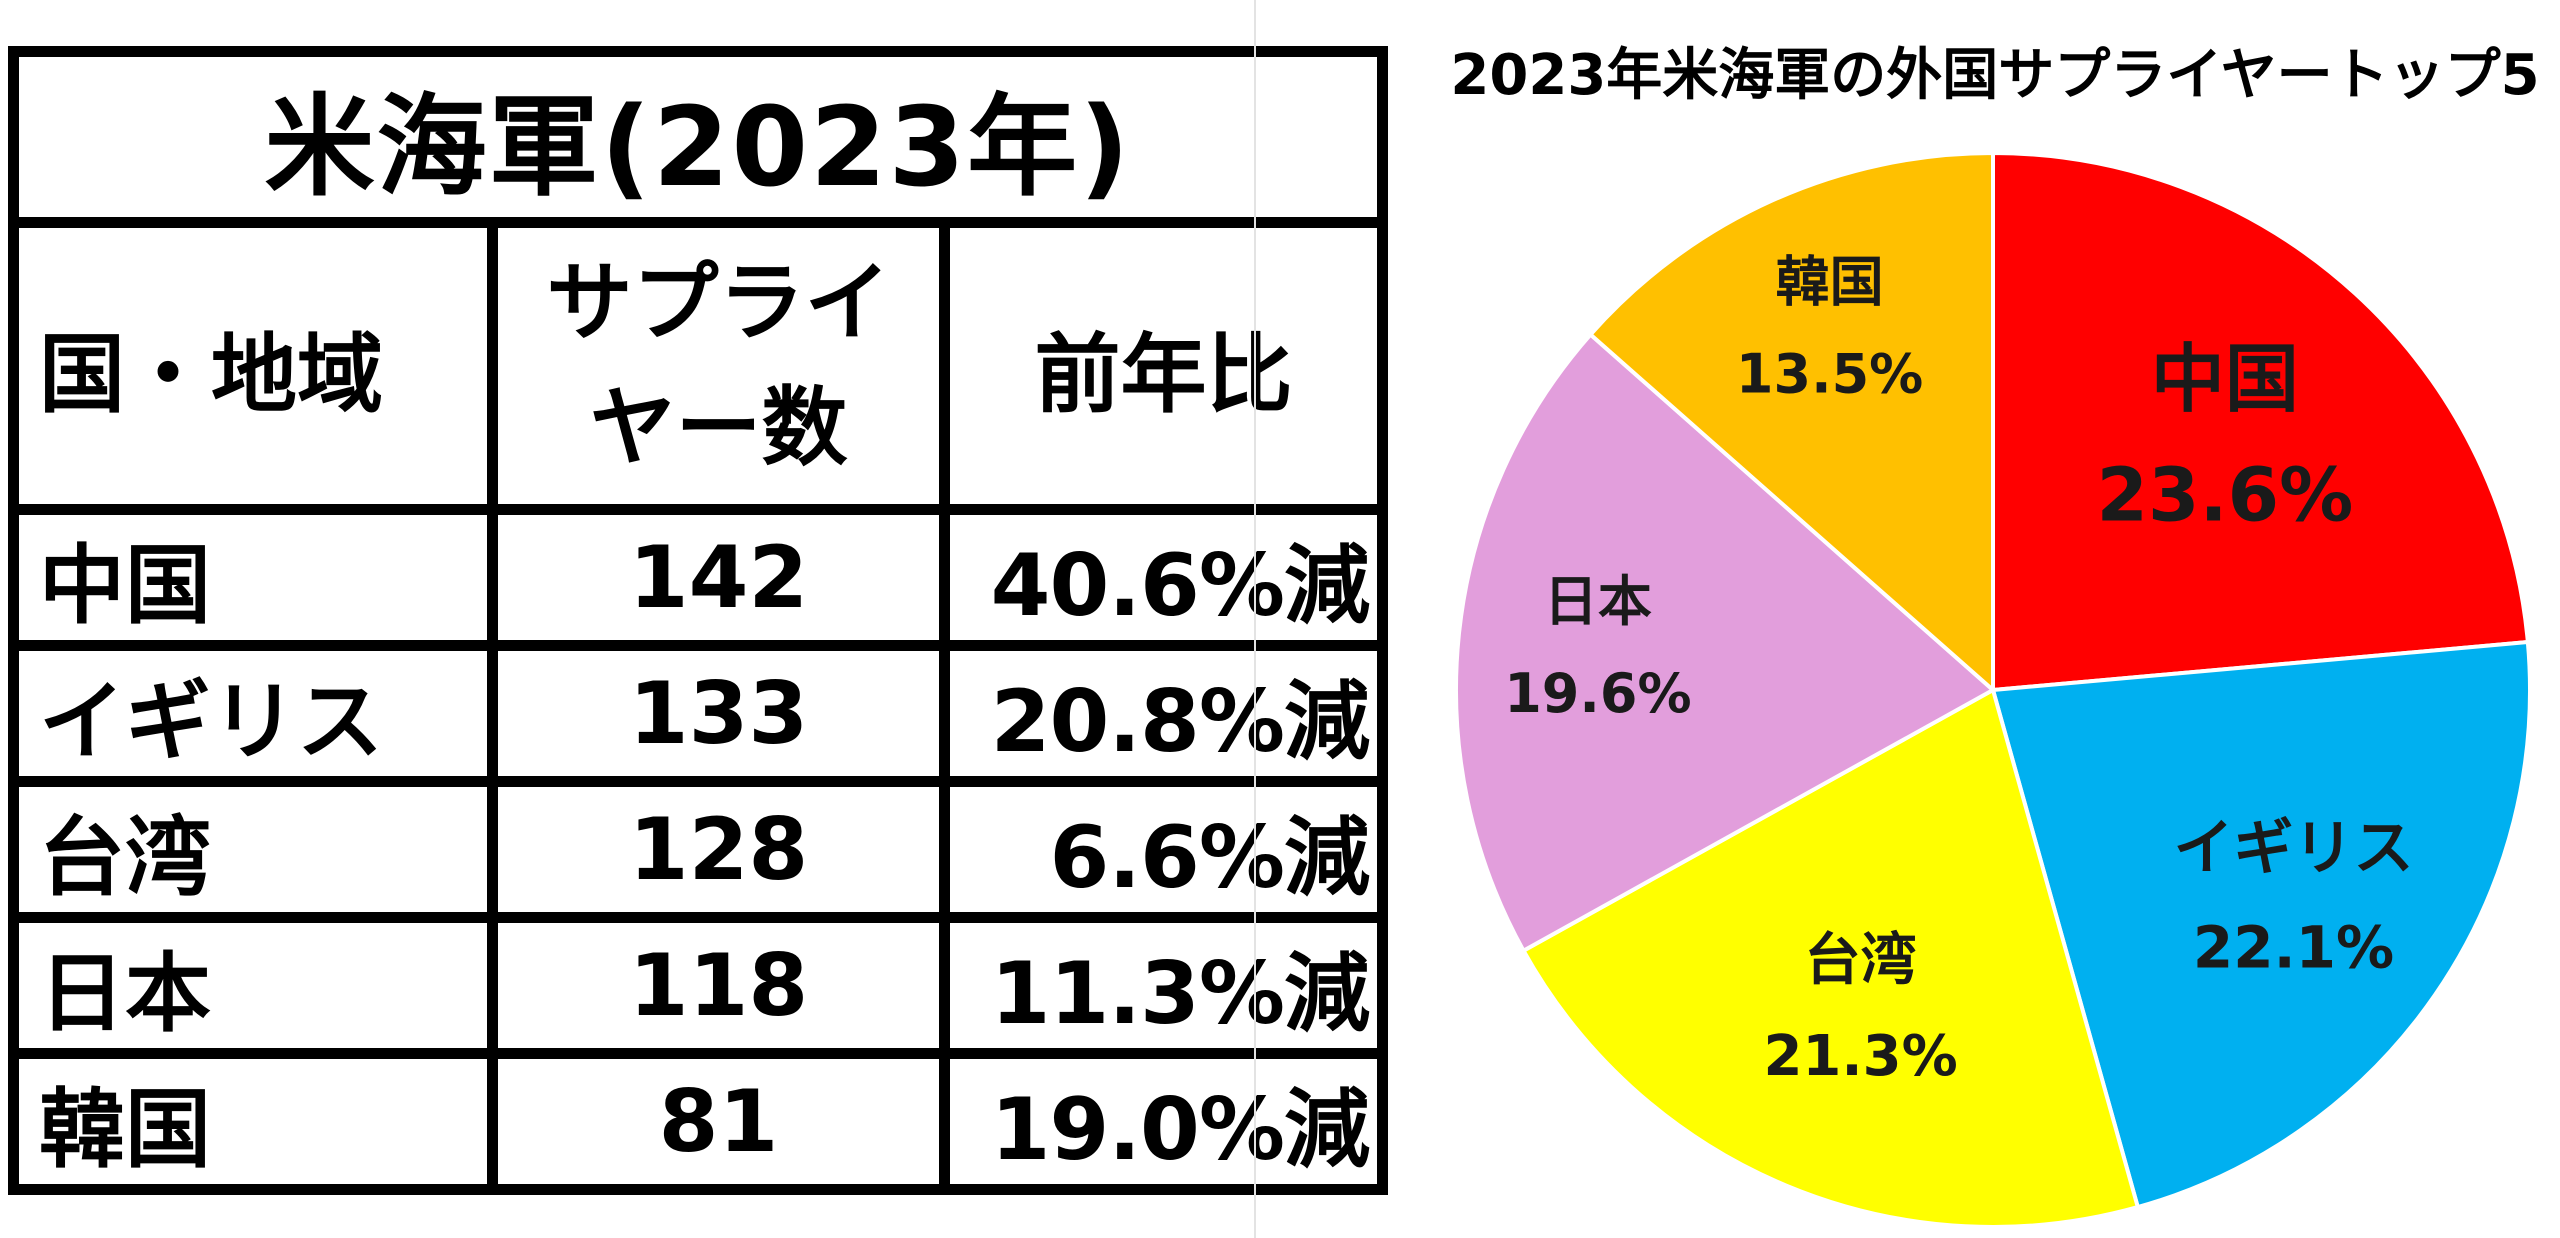 This screenshot has width=2560, height=1238. I want to click on cell-country: 台湾, so click(253, 849).